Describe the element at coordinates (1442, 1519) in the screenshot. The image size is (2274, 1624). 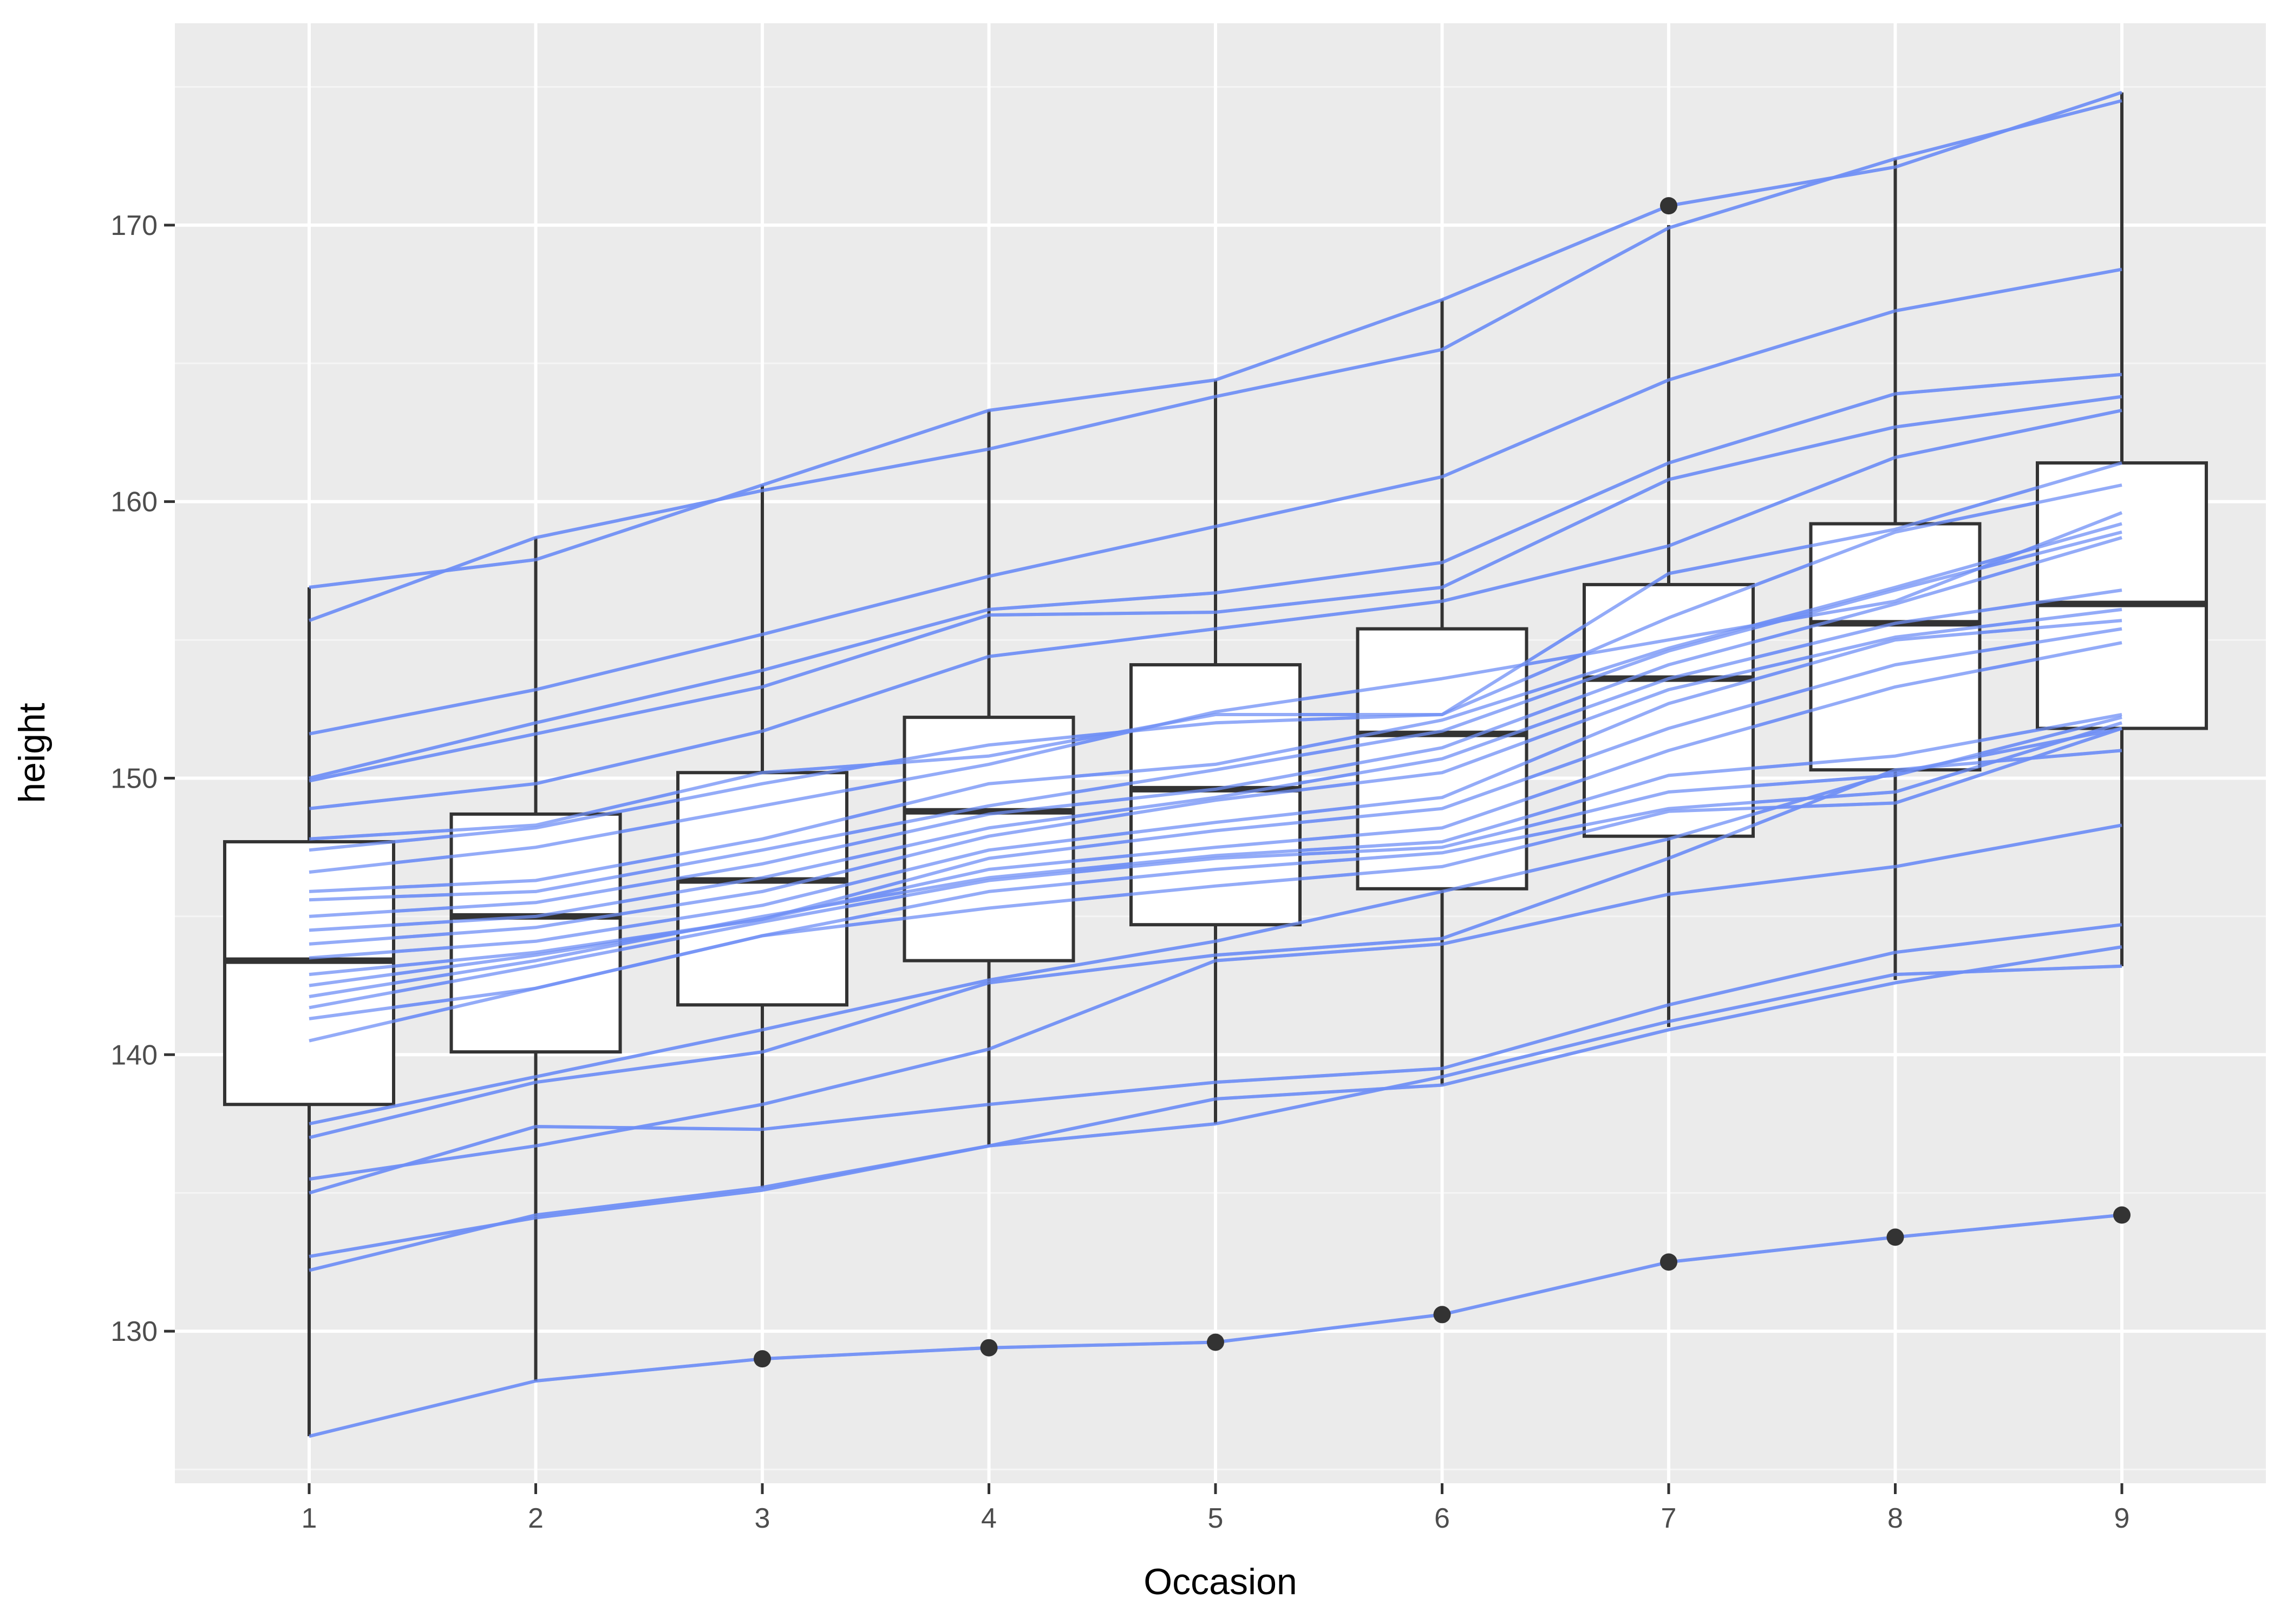
I see `x-tick-label: 6` at that location.